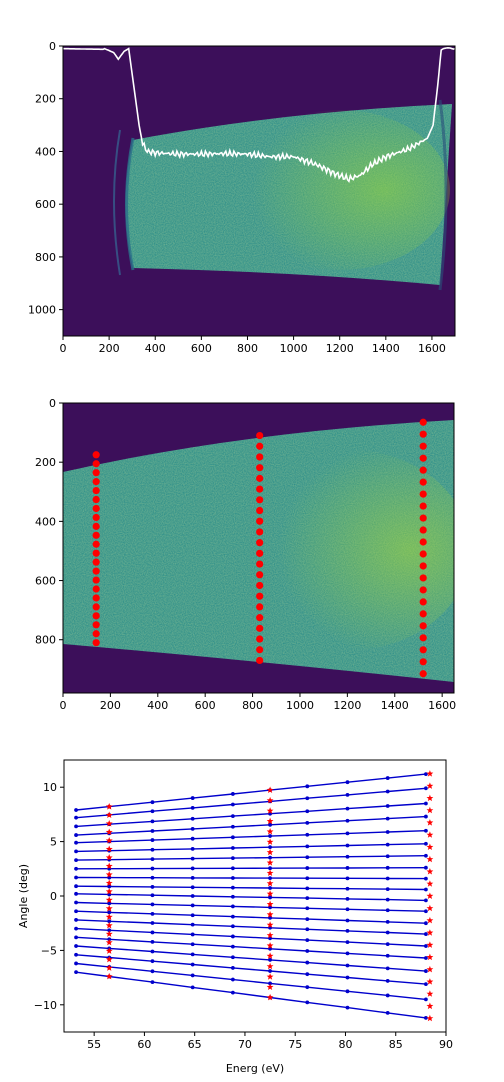 This screenshot has height=1082, width=504. Describe the element at coordinates (45, 257) in the screenshot. I see `y-tick-label: 800` at that location.